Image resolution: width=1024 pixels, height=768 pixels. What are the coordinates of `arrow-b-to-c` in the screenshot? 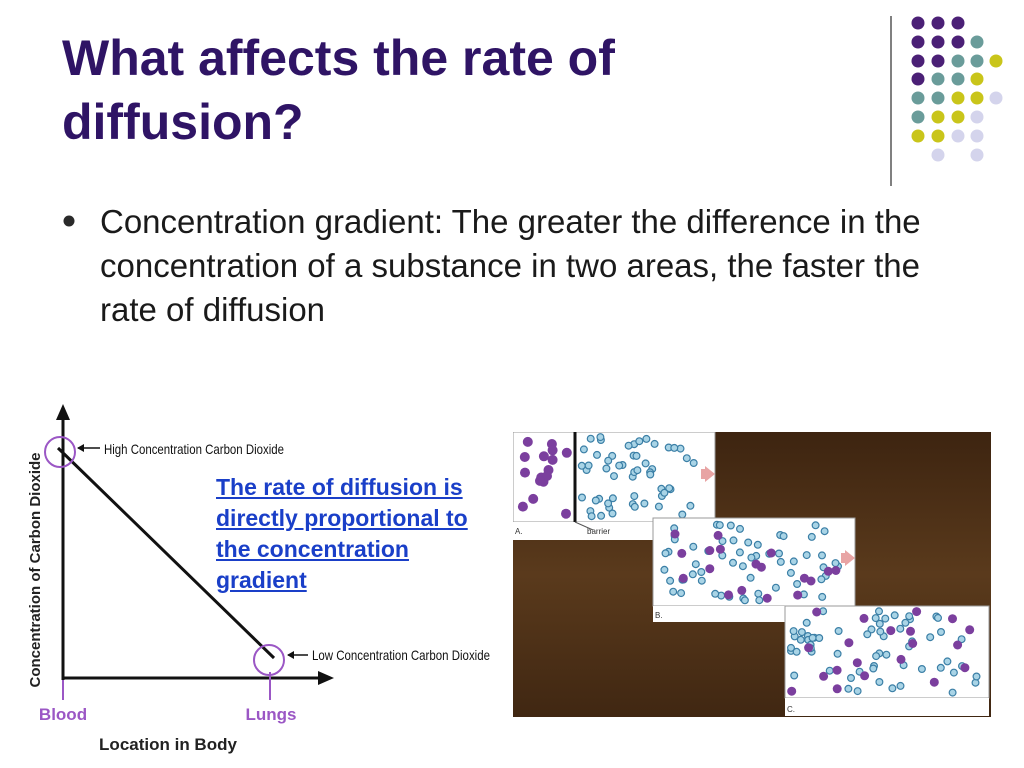 It's located at (850, 558).